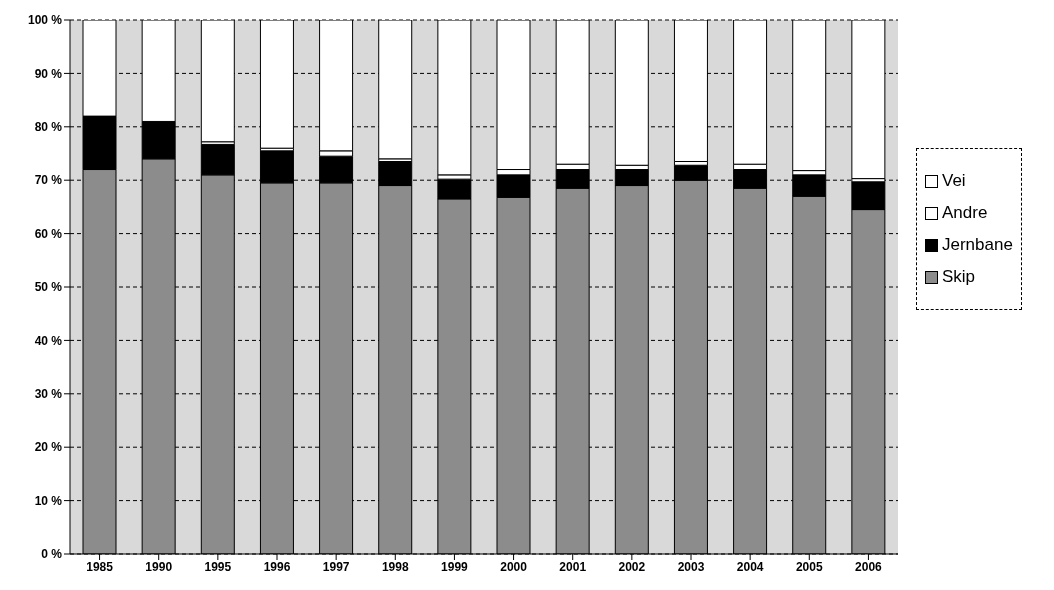 This screenshot has height=590, width=1054. Describe the element at coordinates (48, 73) in the screenshot. I see `y-tick-label: 90 %` at that location.